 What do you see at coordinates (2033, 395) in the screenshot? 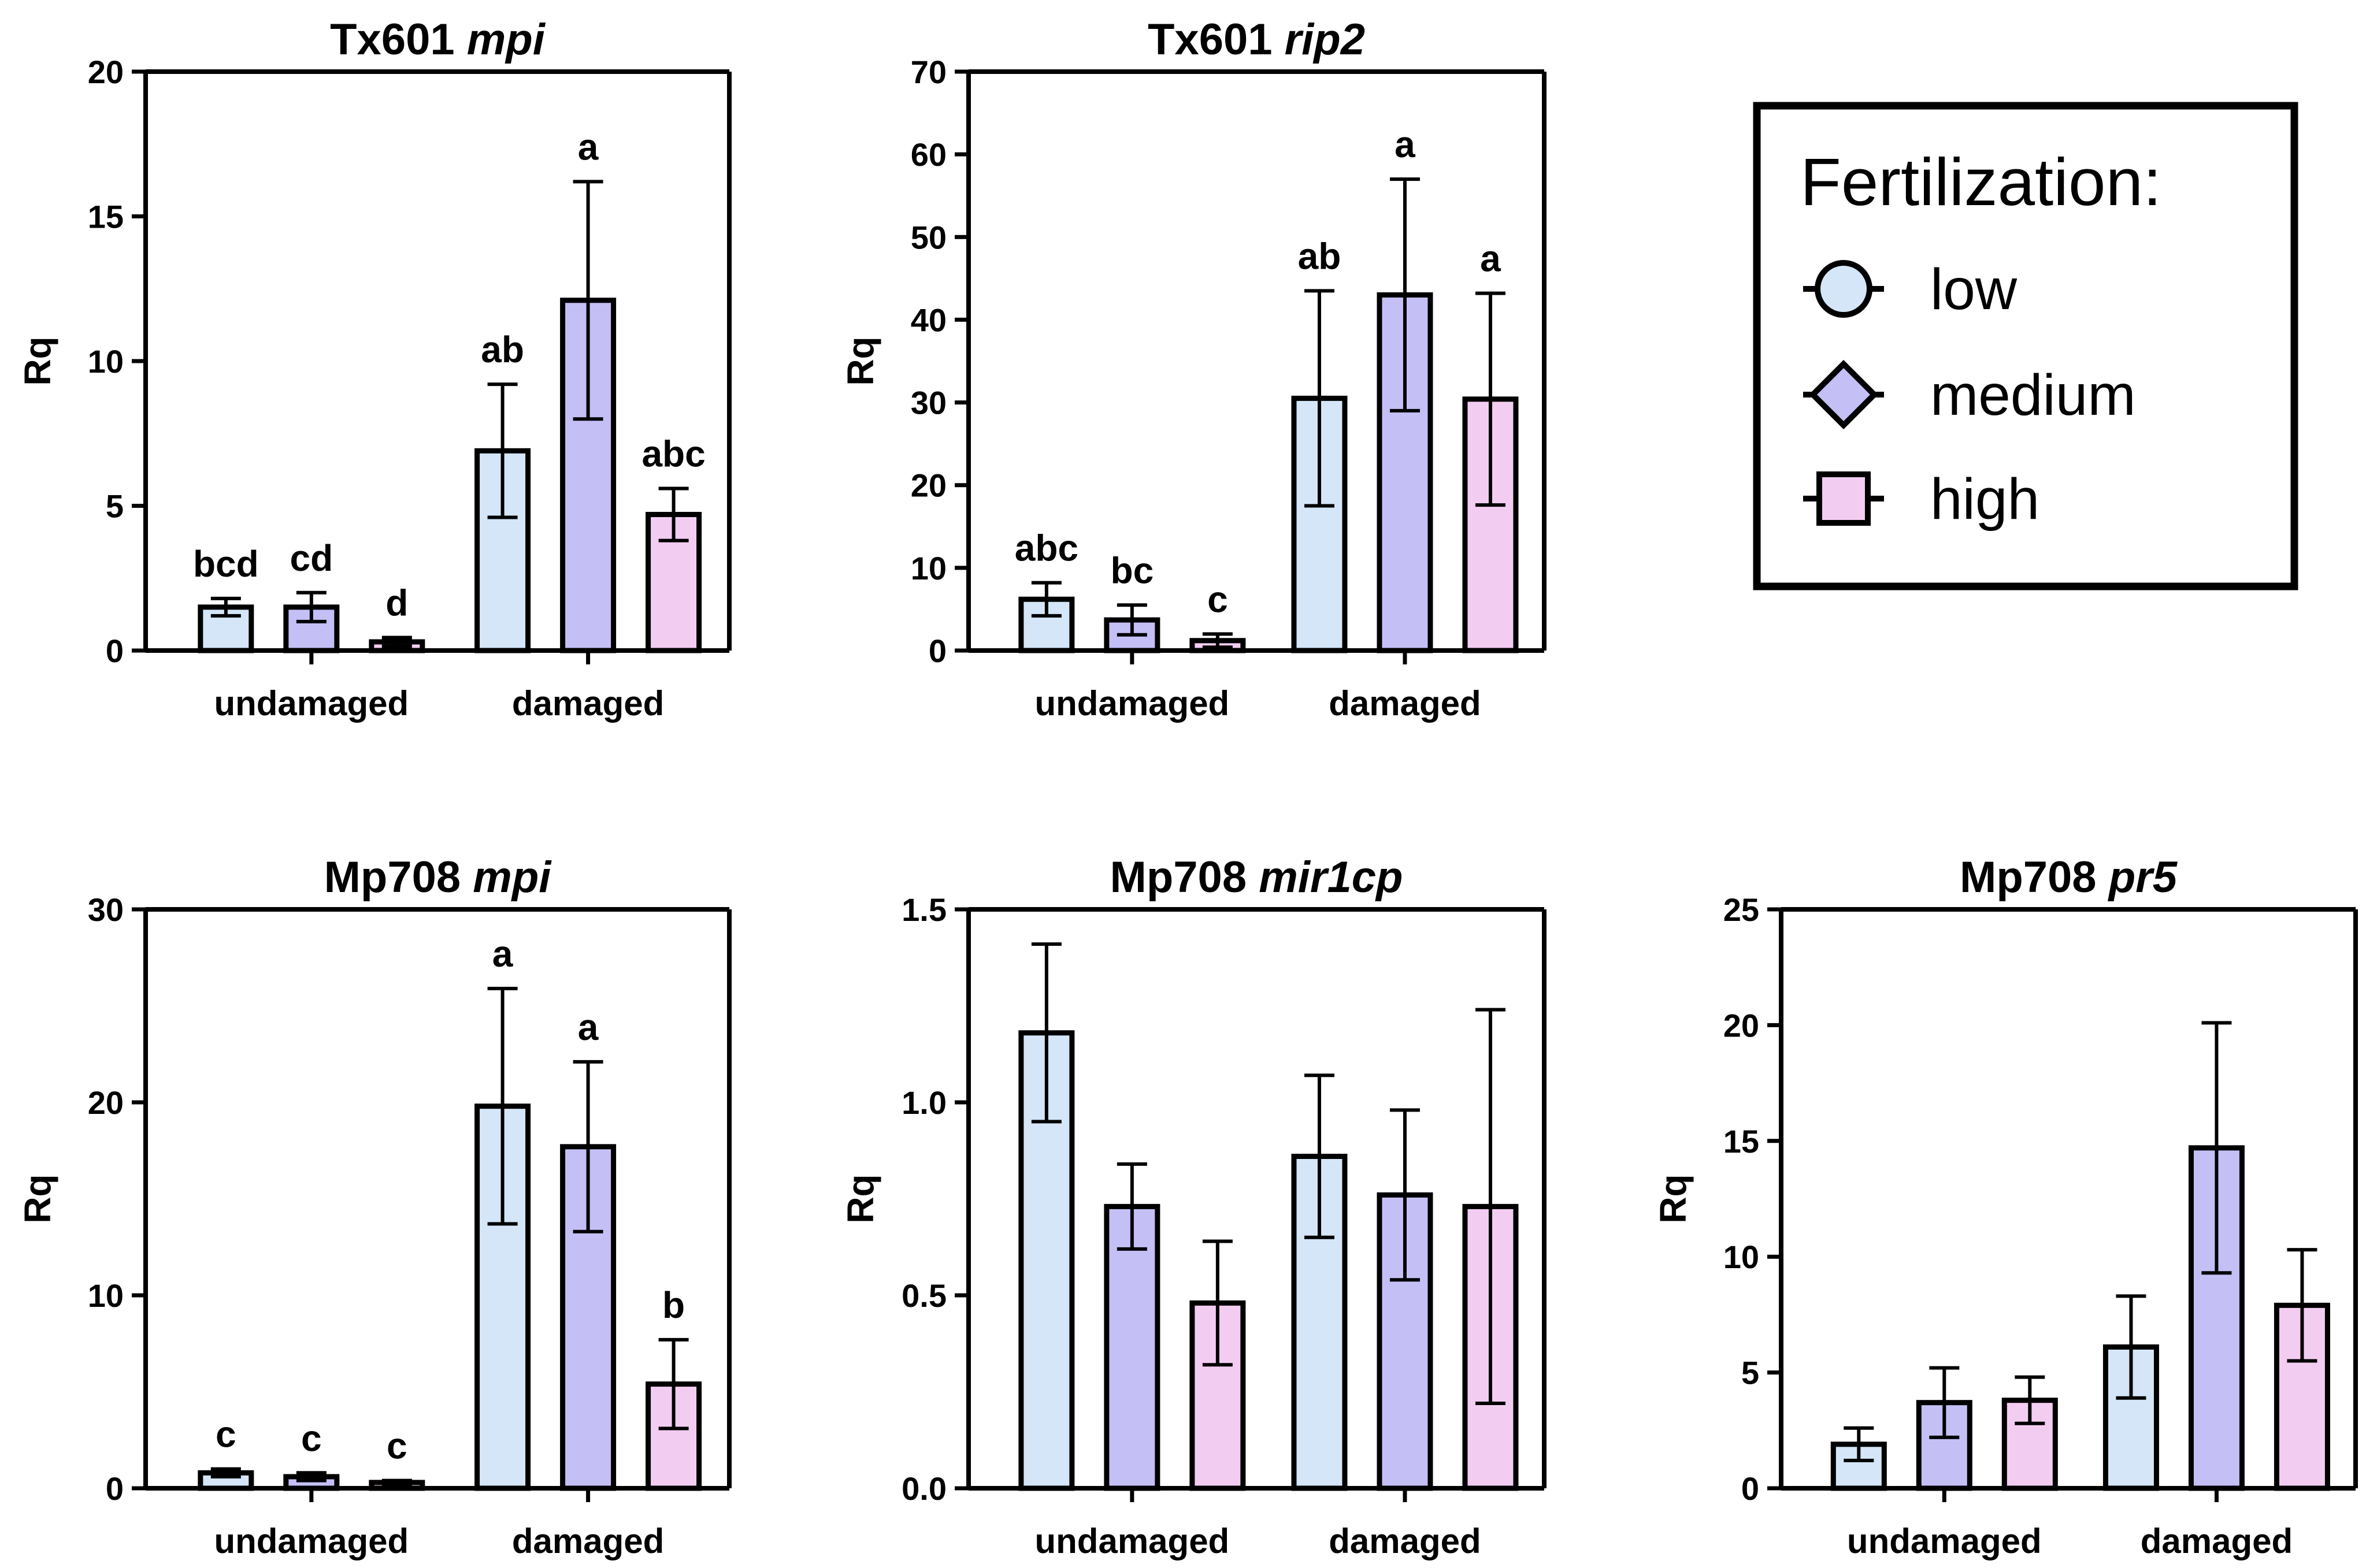
I see `legend-label-medium: medium` at bounding box center [2033, 395].